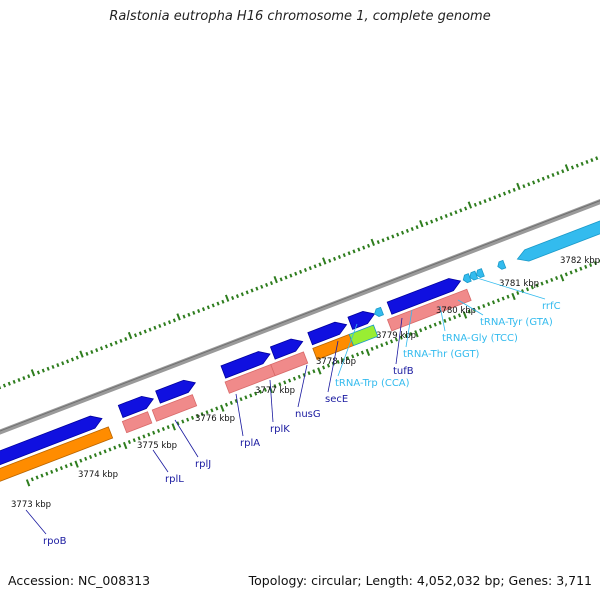 The height and width of the screenshot is (600, 600). I want to click on gene-label: rpoB, so click(55, 541).